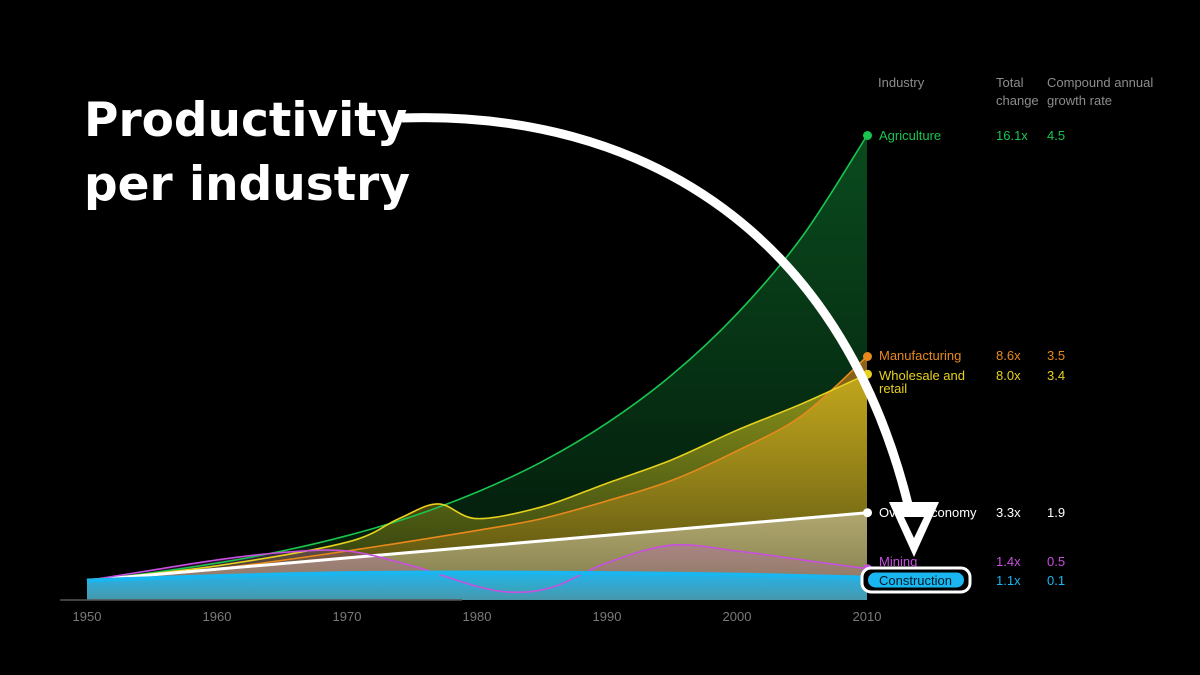  I want to click on header-industry: Industry, so click(901, 82).